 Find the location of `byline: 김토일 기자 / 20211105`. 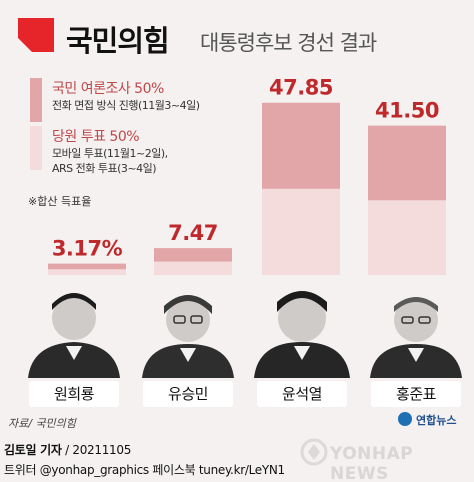

byline: 김토일 기자 / 20211105 is located at coordinates (67, 449).